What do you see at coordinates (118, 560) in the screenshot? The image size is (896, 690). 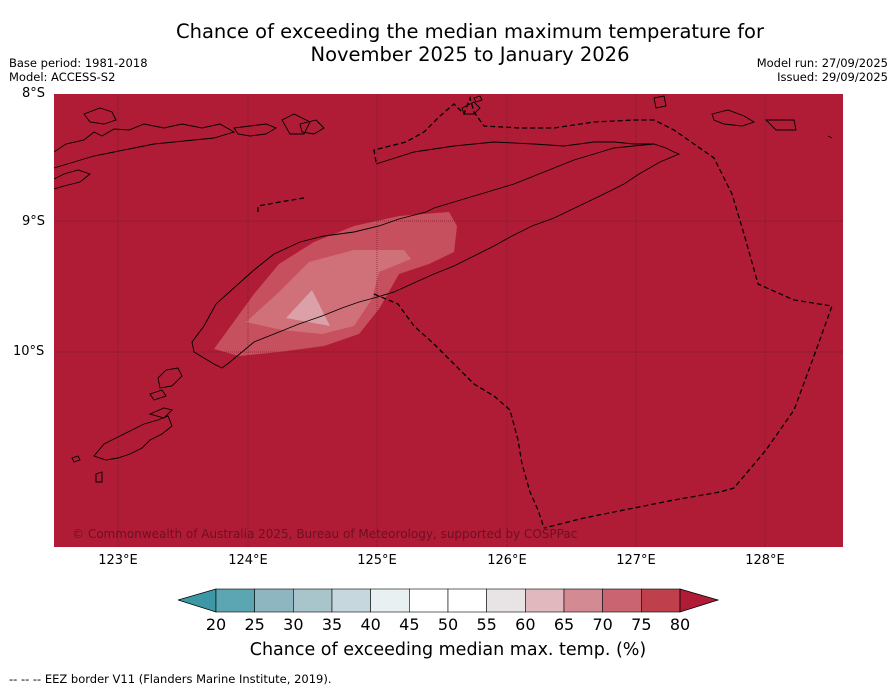 I see `lon-label-123e: 123°E` at bounding box center [118, 560].